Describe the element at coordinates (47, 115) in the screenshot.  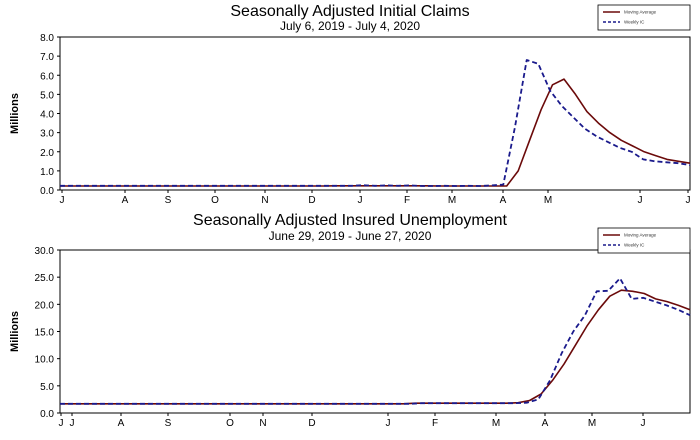
I see `y-tick-label: 4.0` at that location.